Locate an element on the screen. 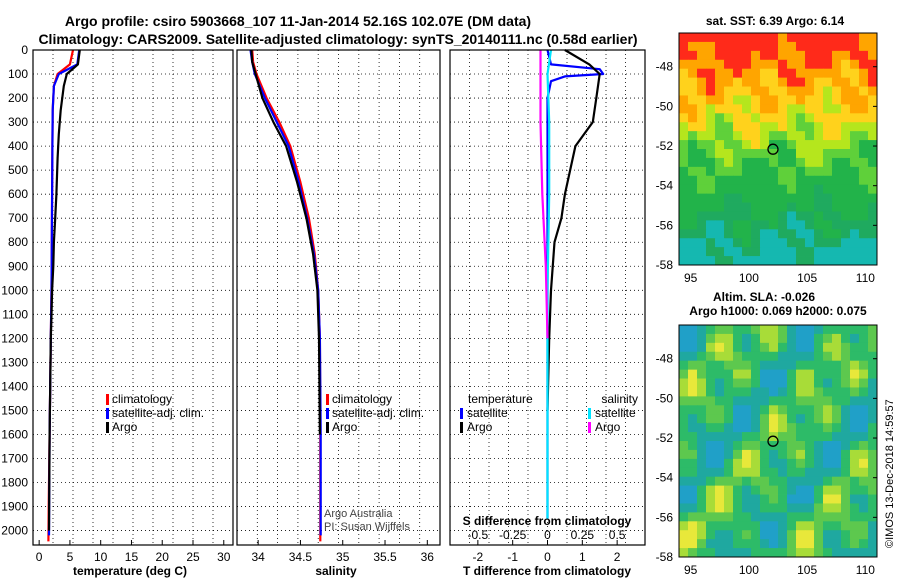  x-tick-label: 20 is located at coordinates (163, 557).